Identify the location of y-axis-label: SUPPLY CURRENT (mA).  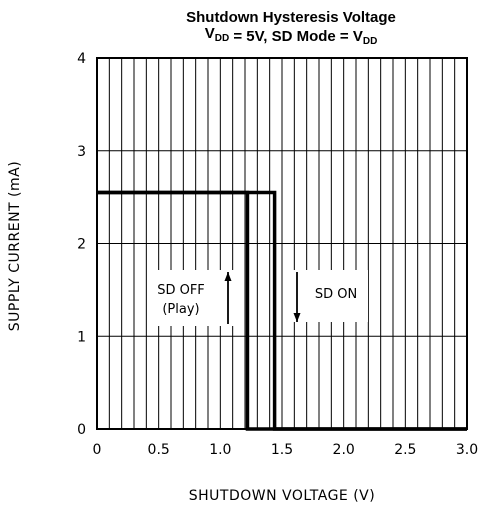
(15, 246).